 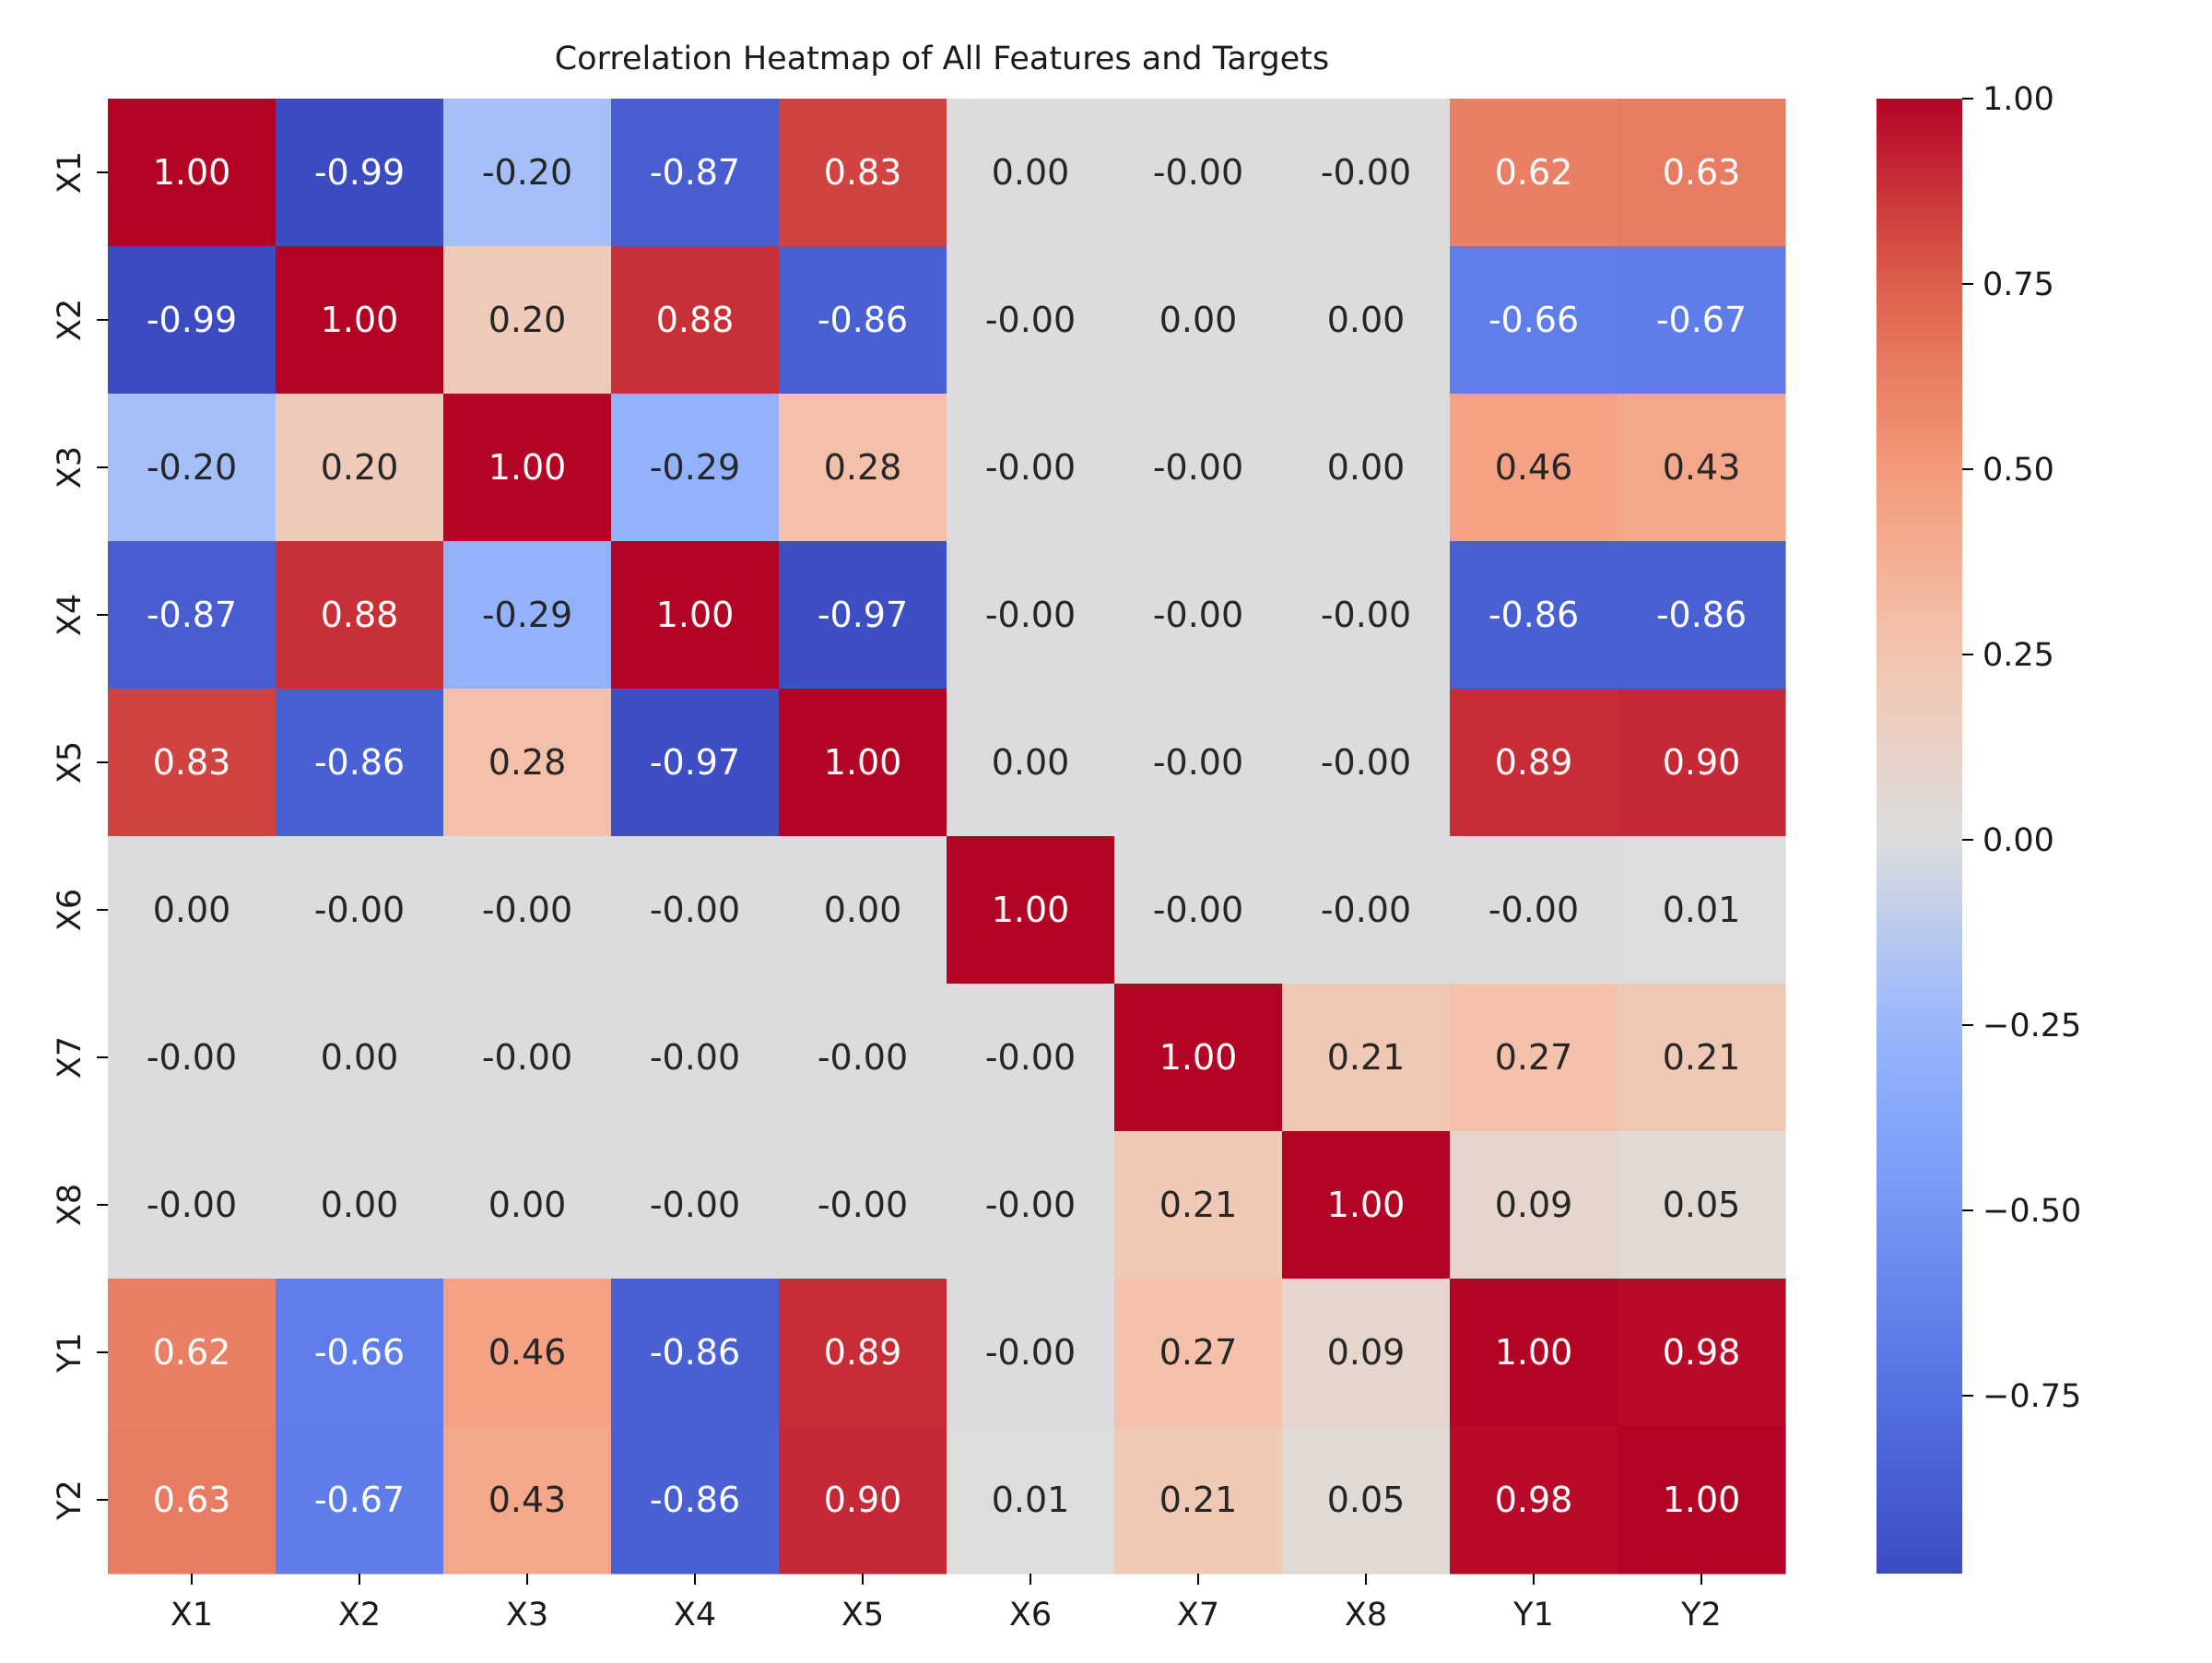 What do you see at coordinates (70, 615) in the screenshot?
I see `y-tick-label: X4` at bounding box center [70, 615].